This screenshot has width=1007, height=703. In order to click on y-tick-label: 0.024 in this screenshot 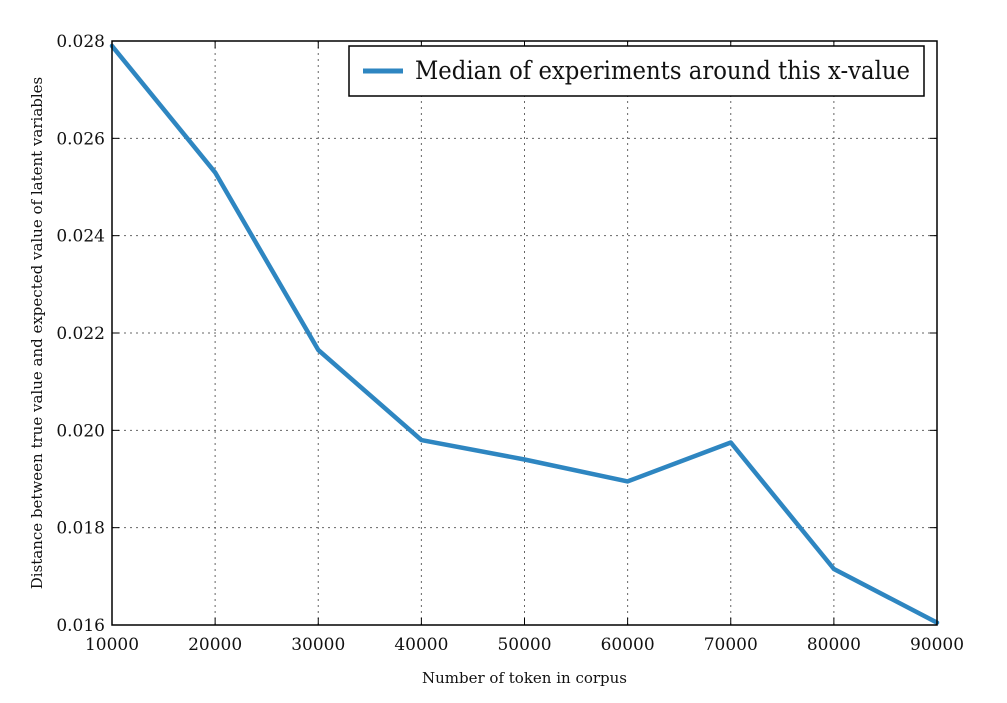, I will do `click(80, 237)`.